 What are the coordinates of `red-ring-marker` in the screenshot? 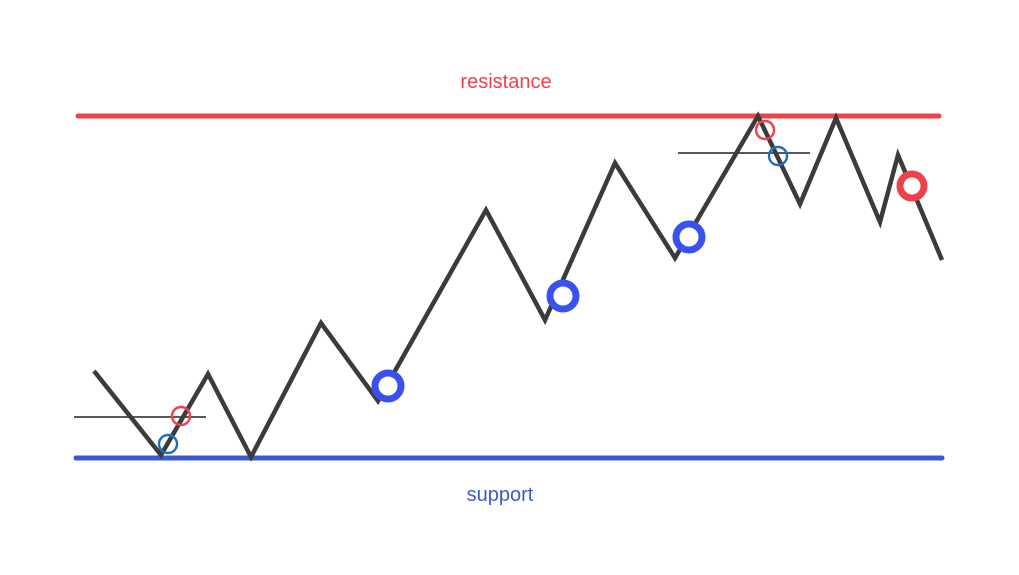 It's located at (912, 186).